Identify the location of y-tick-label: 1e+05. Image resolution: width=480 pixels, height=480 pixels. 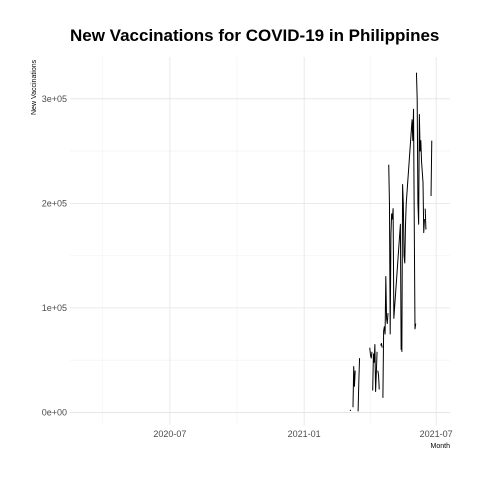
(54, 308).